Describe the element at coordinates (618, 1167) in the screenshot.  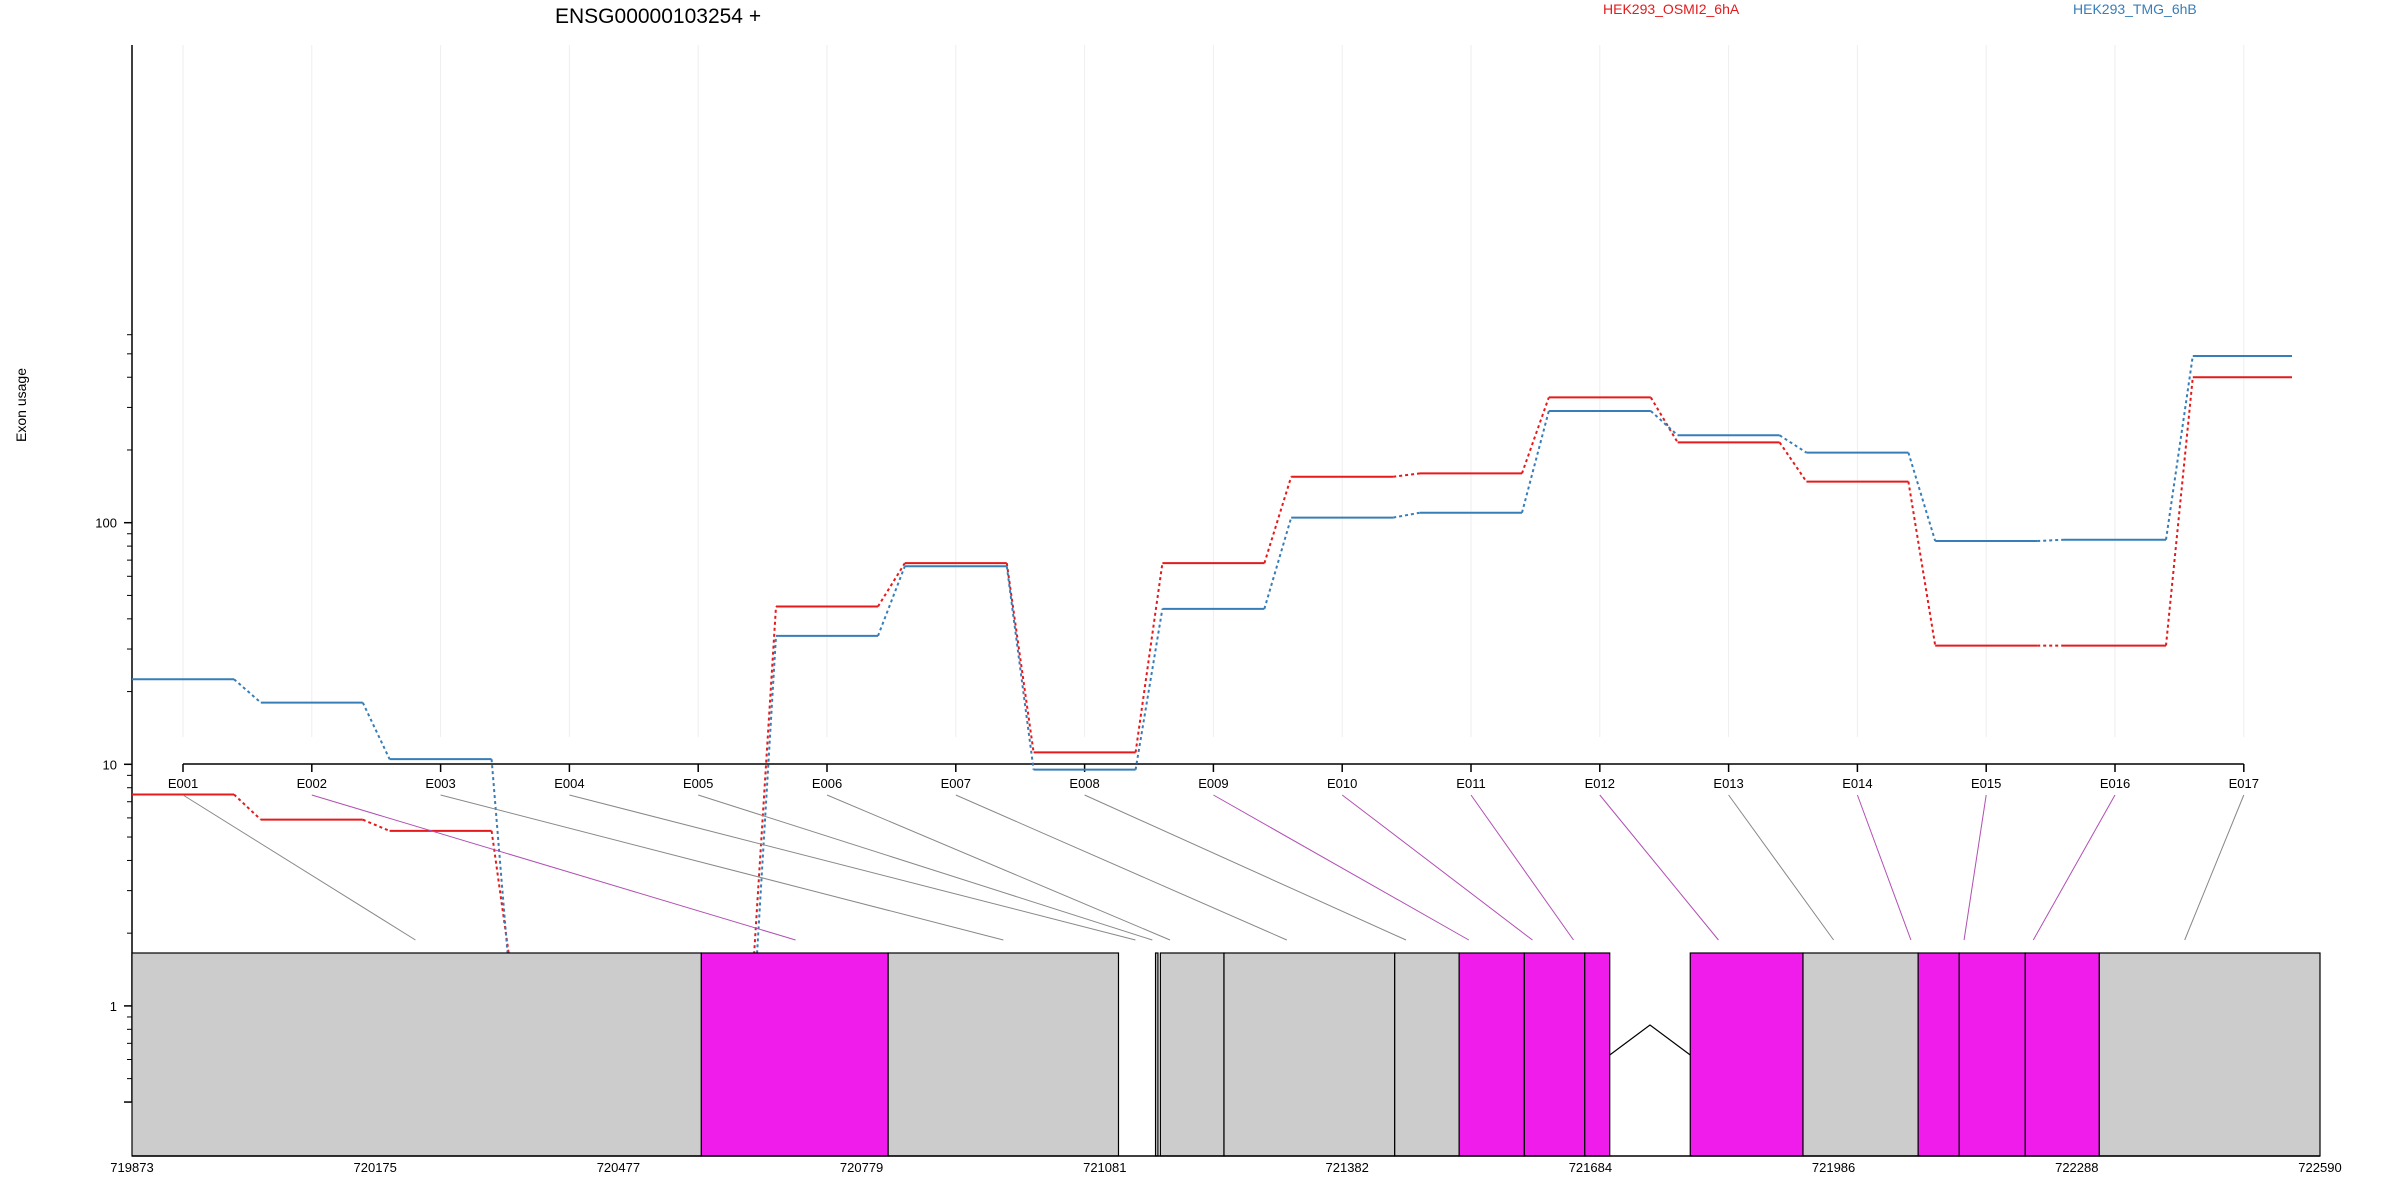
I see `genomic-tick-label-720477: 720477` at that location.